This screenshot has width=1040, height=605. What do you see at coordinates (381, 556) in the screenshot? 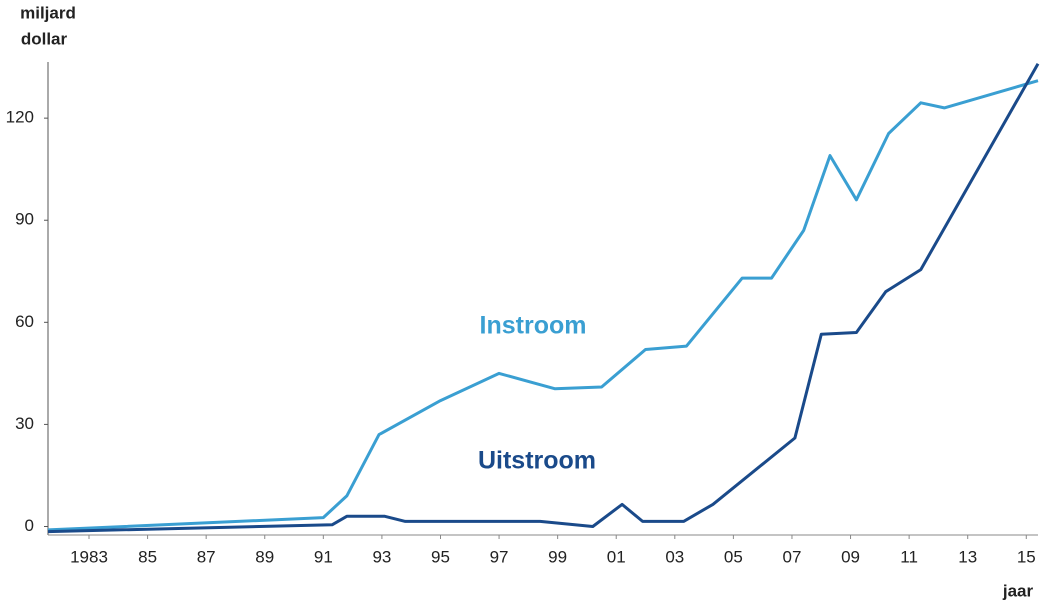
I see `x-tick-label: 93` at bounding box center [381, 556].